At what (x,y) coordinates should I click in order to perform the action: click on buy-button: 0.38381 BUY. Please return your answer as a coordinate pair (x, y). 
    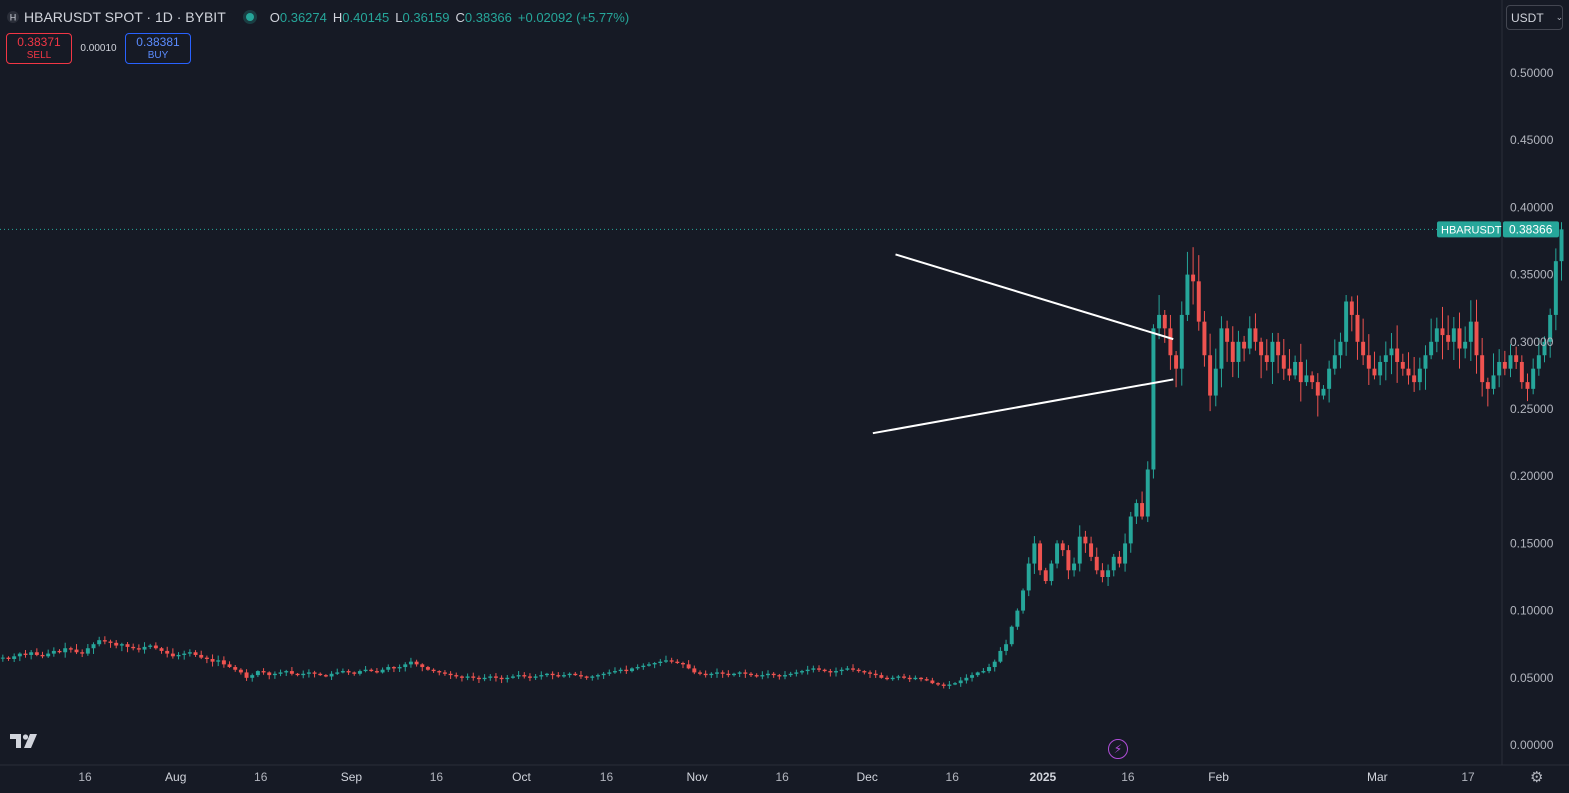
    Looking at the image, I should click on (158, 48).